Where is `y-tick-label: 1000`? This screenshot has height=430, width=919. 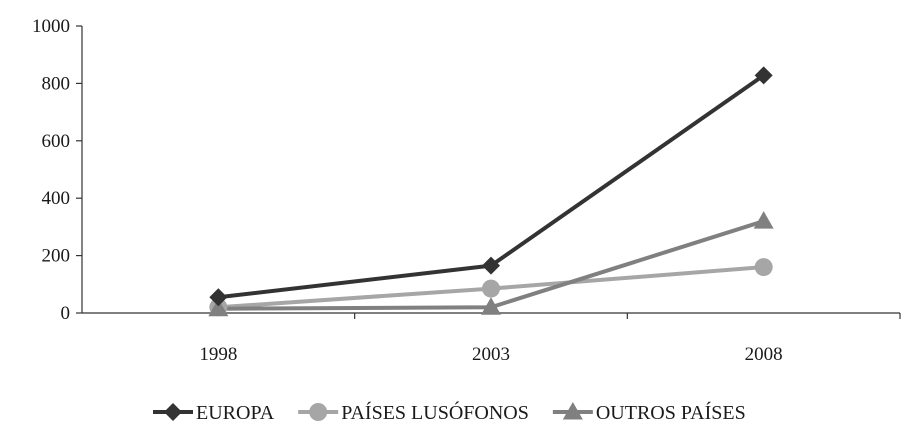
y-tick-label: 1000 is located at coordinates (51, 26).